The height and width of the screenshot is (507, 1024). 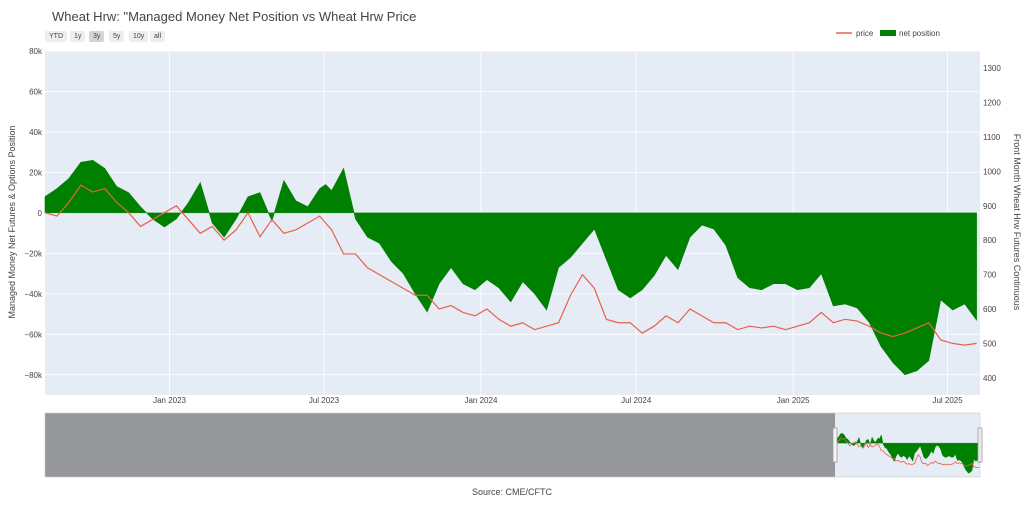 I want to click on right-tick-label: 500, so click(x=990, y=343).